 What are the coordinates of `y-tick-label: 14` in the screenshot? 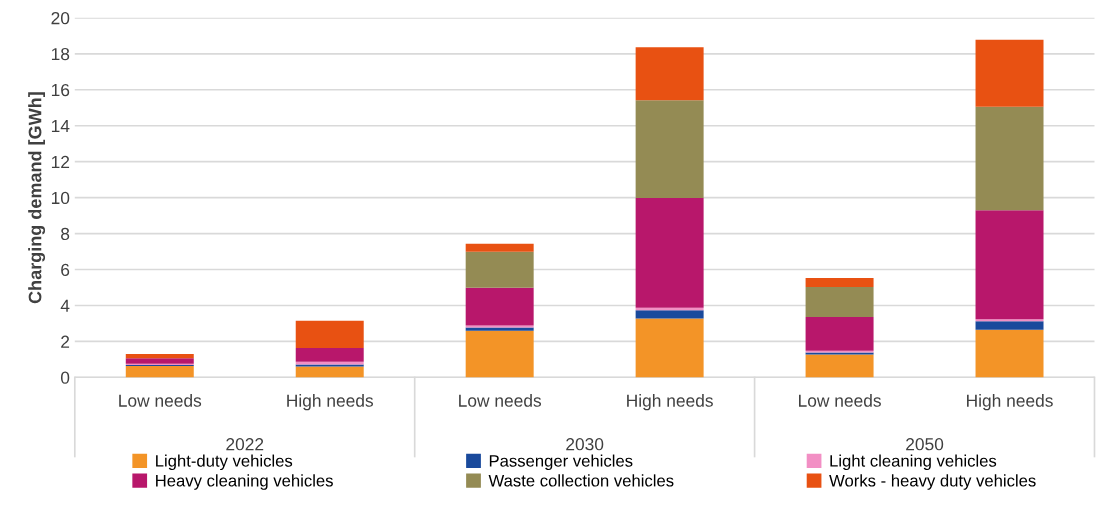 It's located at (60, 126).